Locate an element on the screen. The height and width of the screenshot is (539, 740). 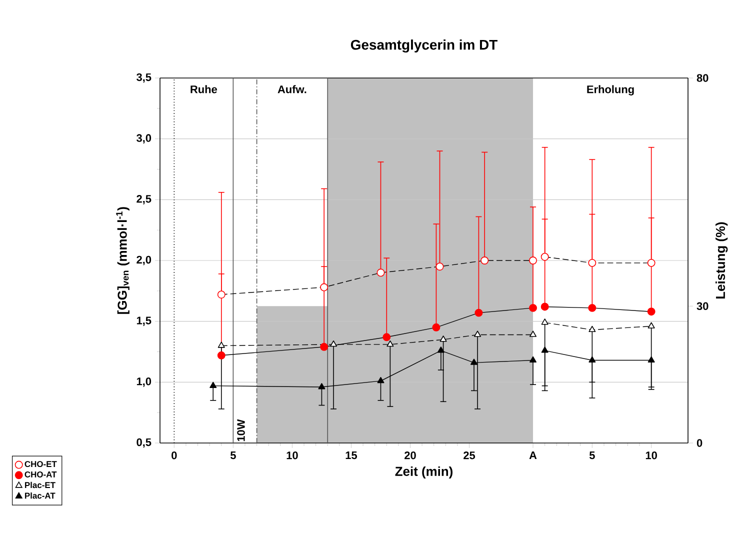
y-tick-label: 1,5 is located at coordinates (144, 321).